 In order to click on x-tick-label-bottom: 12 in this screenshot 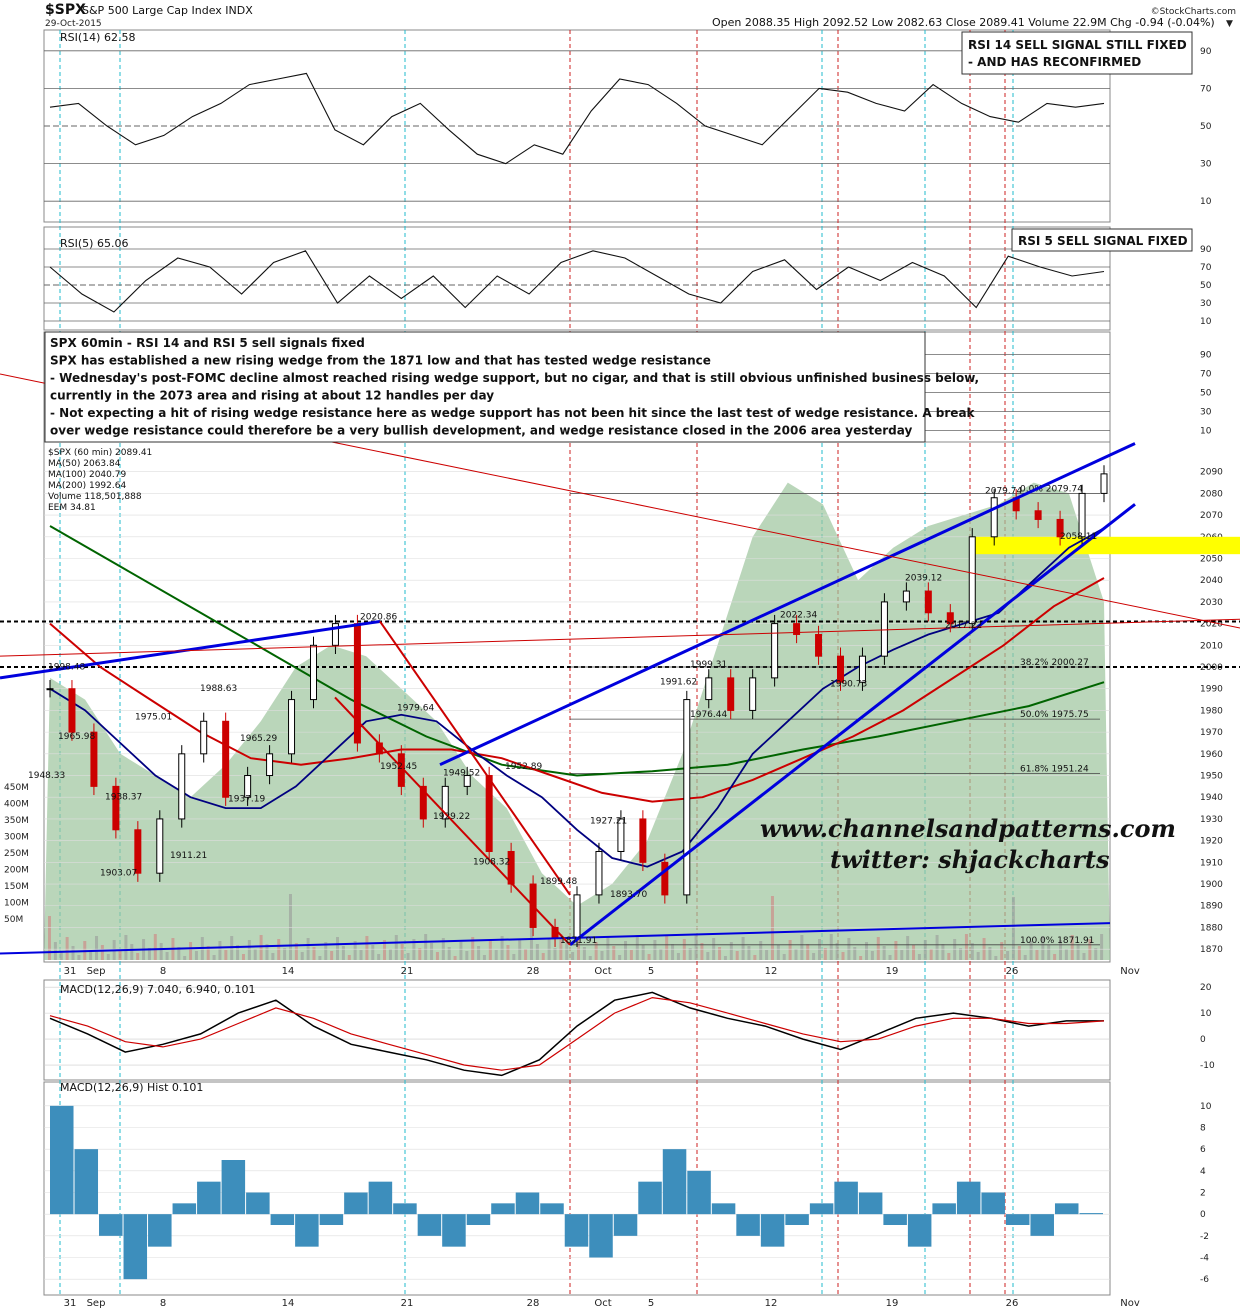, I will do `click(771, 1303)`.